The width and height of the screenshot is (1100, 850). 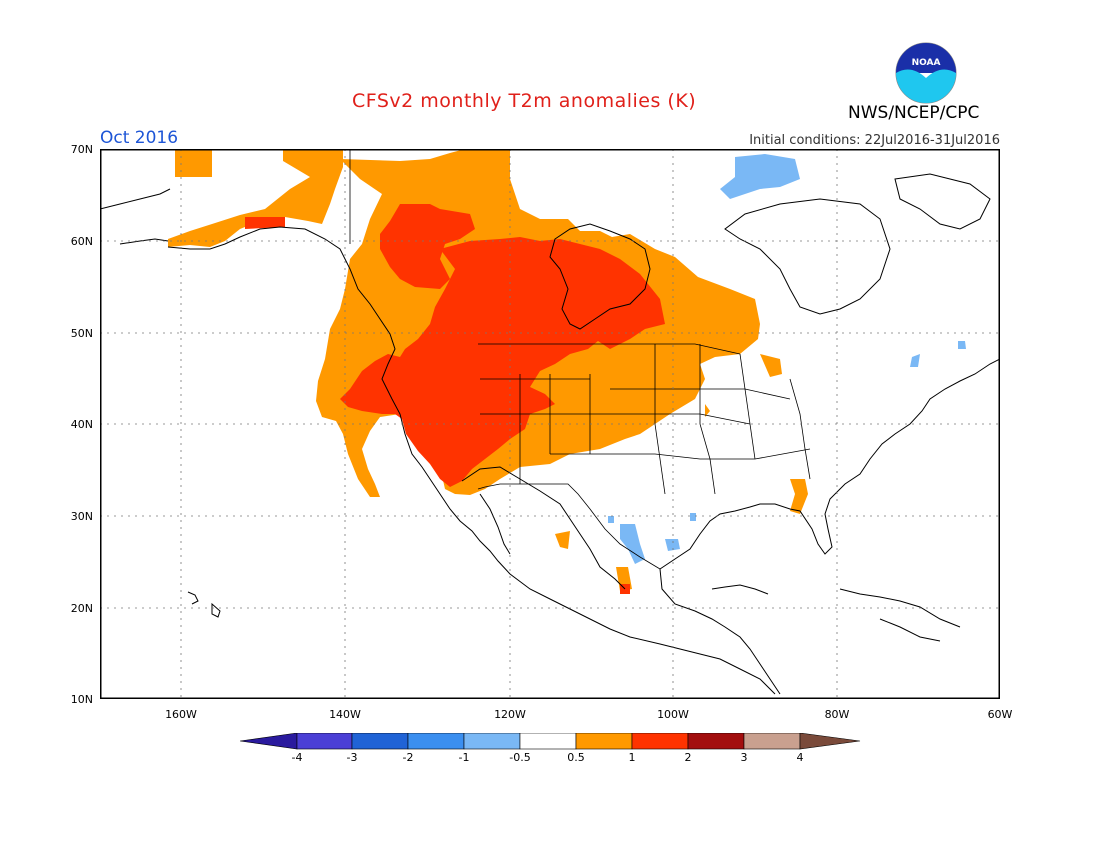 What do you see at coordinates (81, 608) in the screenshot?
I see `lat-label-20n: 20N` at bounding box center [81, 608].